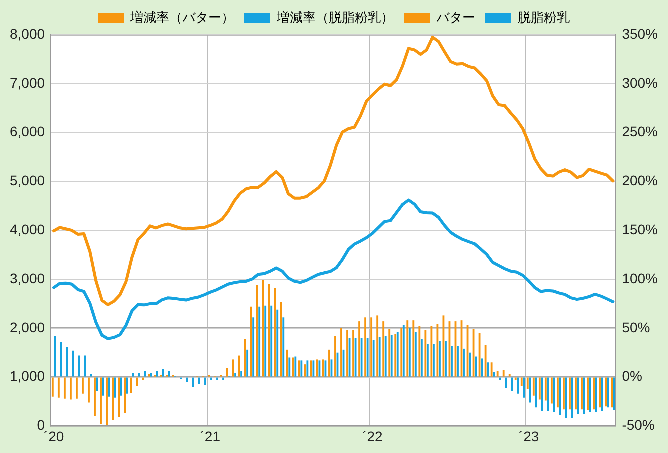 Image resolution: width=668 pixels, height=453 pixels. I want to click on y2-tick-label: 100%, so click(640, 278).